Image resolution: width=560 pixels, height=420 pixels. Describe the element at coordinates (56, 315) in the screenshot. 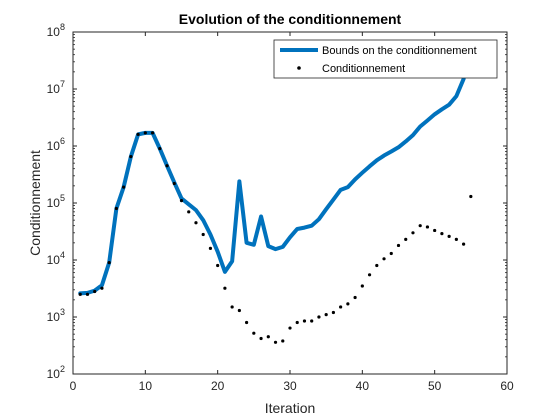

I see `y-tick-label: 10³` at that location.